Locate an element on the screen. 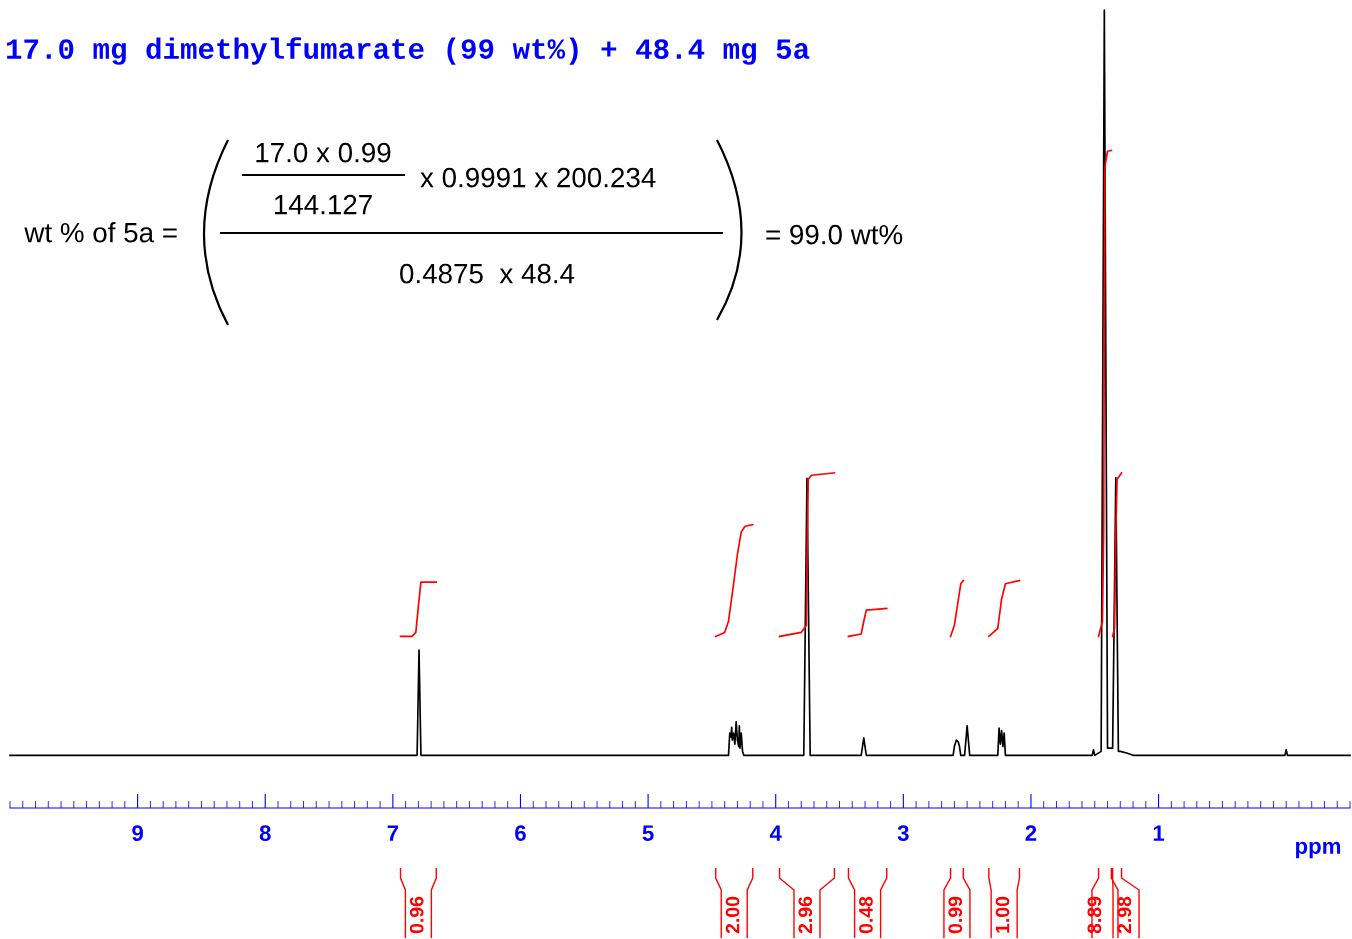  annotation: wt % of 5a = is located at coordinates (100, 232).